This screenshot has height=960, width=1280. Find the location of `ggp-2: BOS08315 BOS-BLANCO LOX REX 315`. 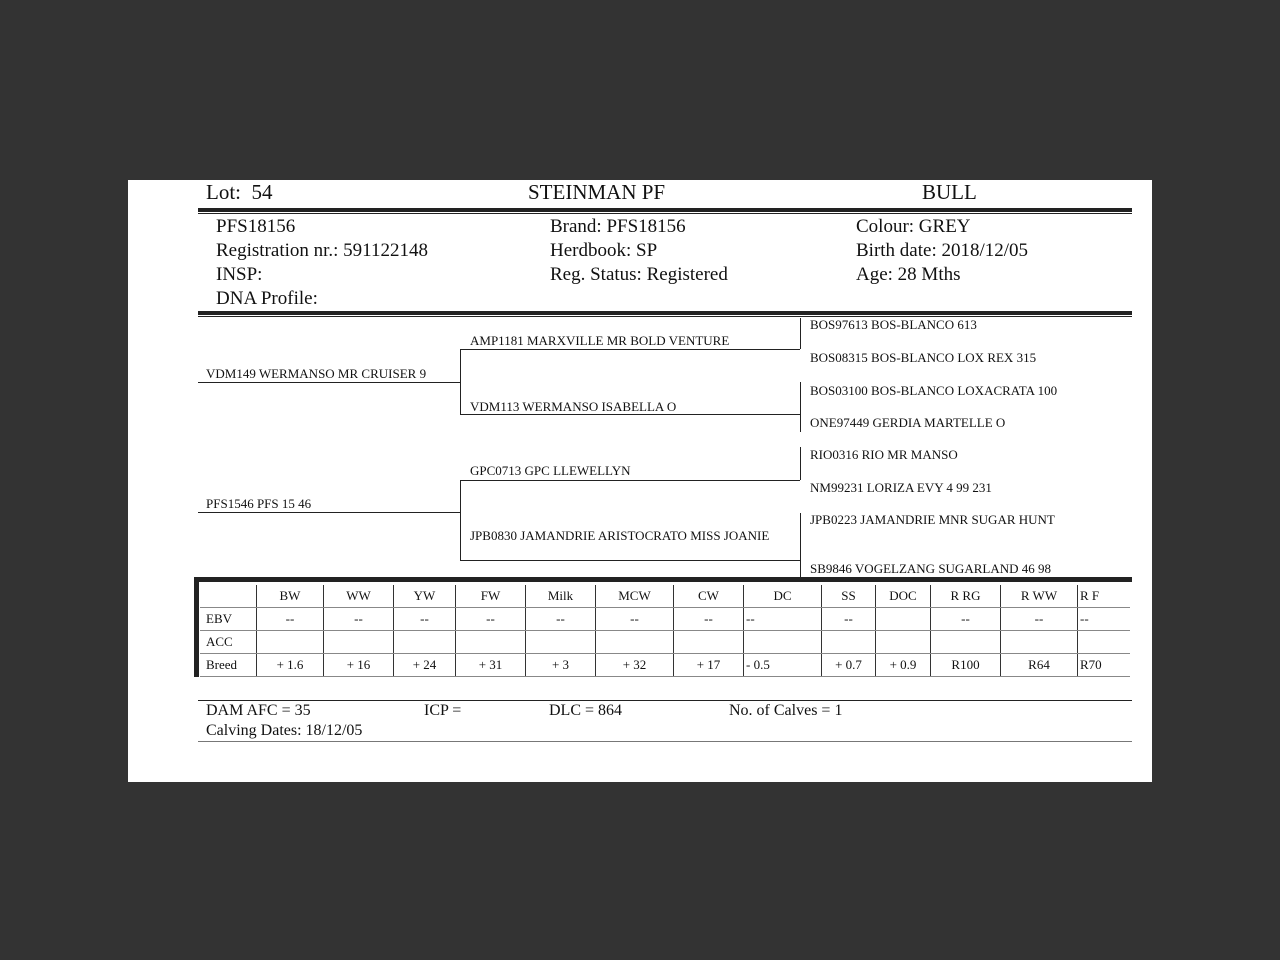

ggp-2: BOS08315 BOS-BLANCO LOX REX 315 is located at coordinates (923, 357).